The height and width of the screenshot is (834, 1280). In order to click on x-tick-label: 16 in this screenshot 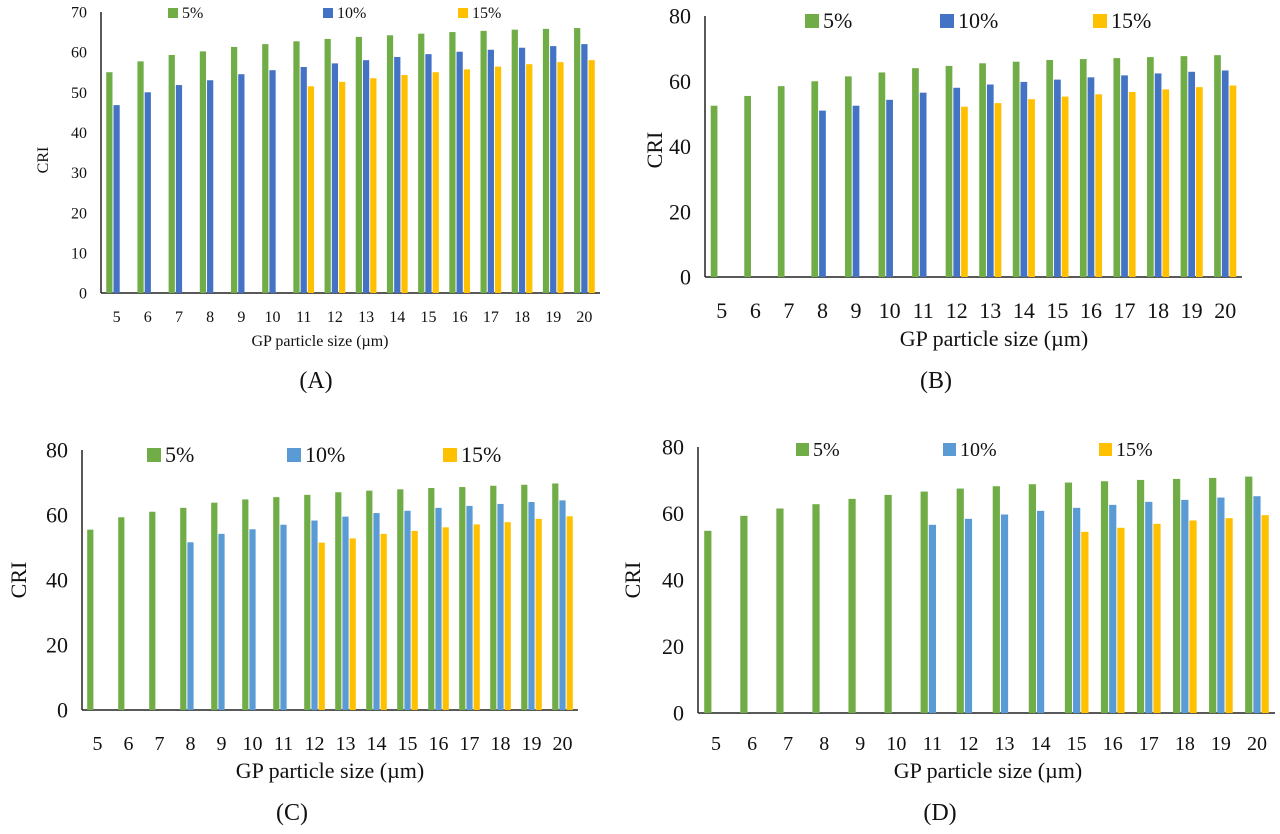, I will do `click(460, 317)`.